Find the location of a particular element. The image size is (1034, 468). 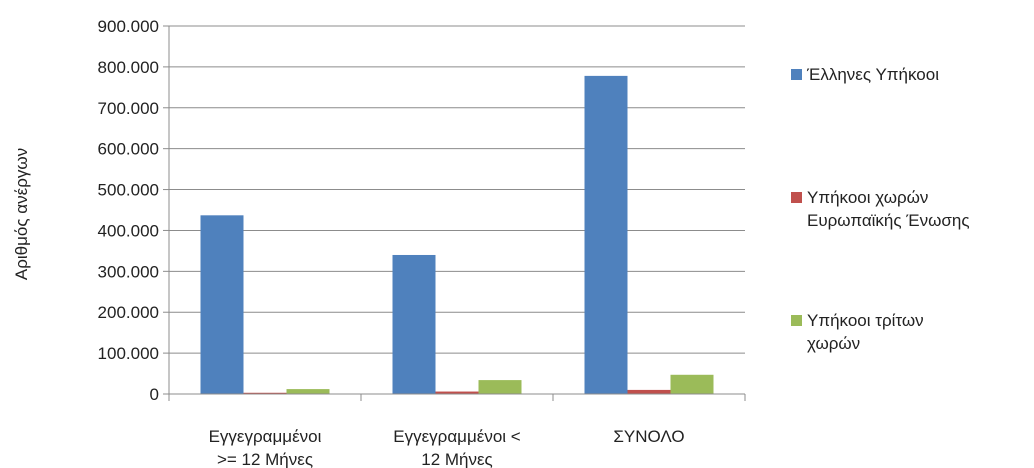

y-tick-label: 0 is located at coordinates (154, 394).